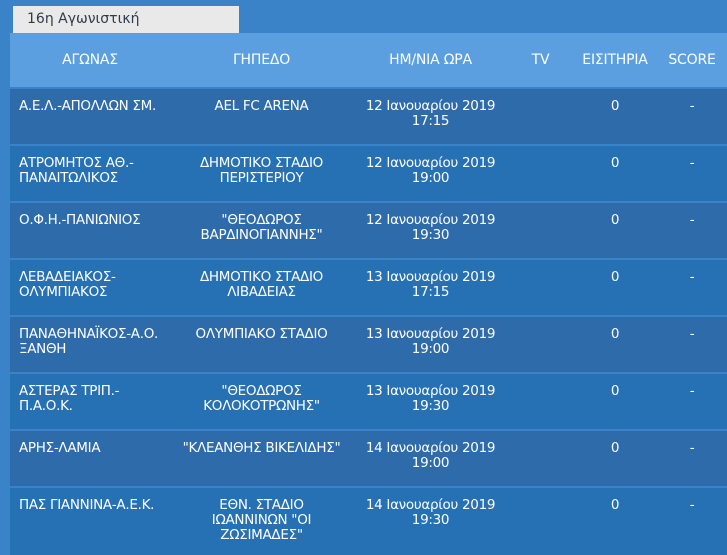  Describe the element at coordinates (88, 106) in the screenshot. I see `cell-text: Α.Ε.Λ.-ΑΠΟΛΛΩΝ ΣΜ.` at that location.